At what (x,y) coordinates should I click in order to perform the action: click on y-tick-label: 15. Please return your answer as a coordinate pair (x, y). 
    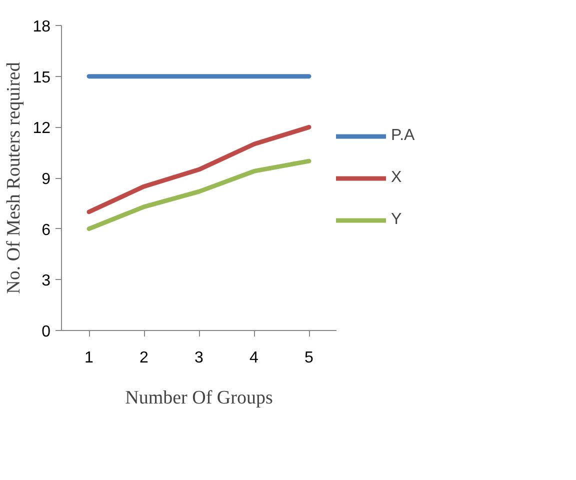
    Looking at the image, I should click on (41, 77).